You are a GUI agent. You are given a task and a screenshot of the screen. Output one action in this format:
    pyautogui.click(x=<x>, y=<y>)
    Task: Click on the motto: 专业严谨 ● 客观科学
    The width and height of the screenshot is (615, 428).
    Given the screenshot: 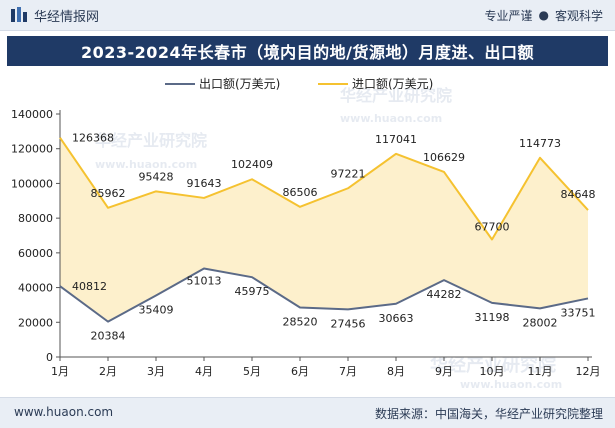 What is the action you would take?
    pyautogui.click(x=543, y=15)
    